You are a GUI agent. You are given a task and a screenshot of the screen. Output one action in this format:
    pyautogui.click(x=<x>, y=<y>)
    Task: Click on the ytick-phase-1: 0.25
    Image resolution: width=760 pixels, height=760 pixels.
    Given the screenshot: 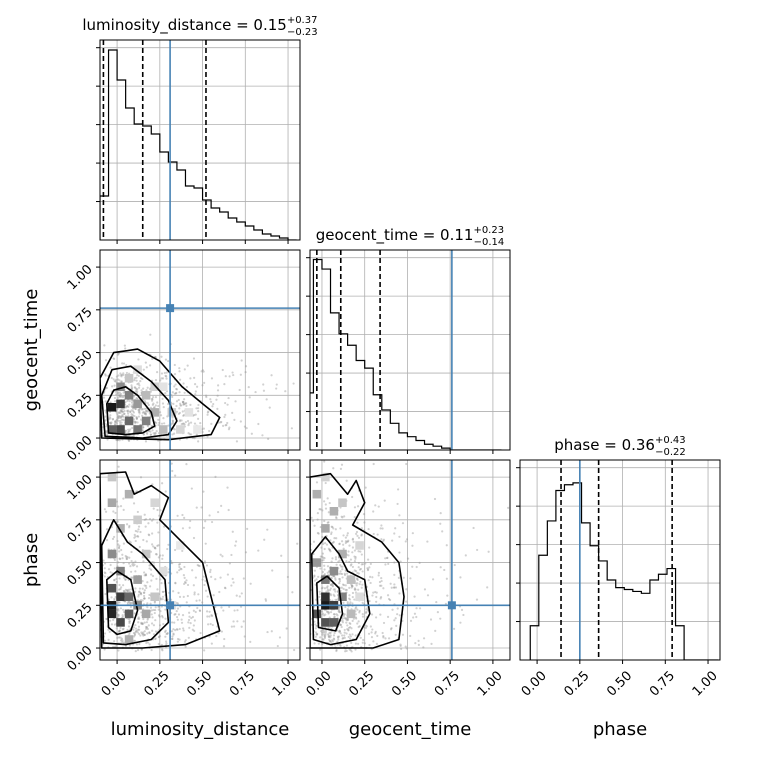 What is the action you would take?
    pyautogui.click(x=80, y=615)
    